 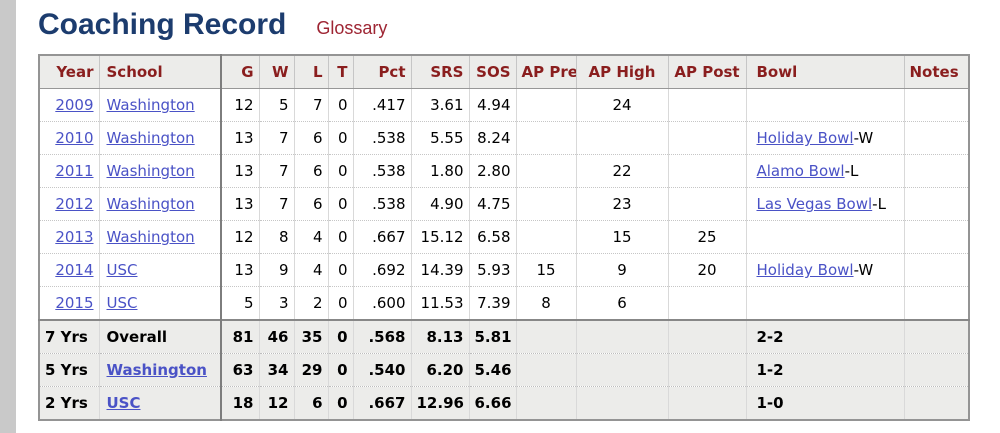 What do you see at coordinates (240, 370) in the screenshot?
I see `cell-g: 63` at bounding box center [240, 370].